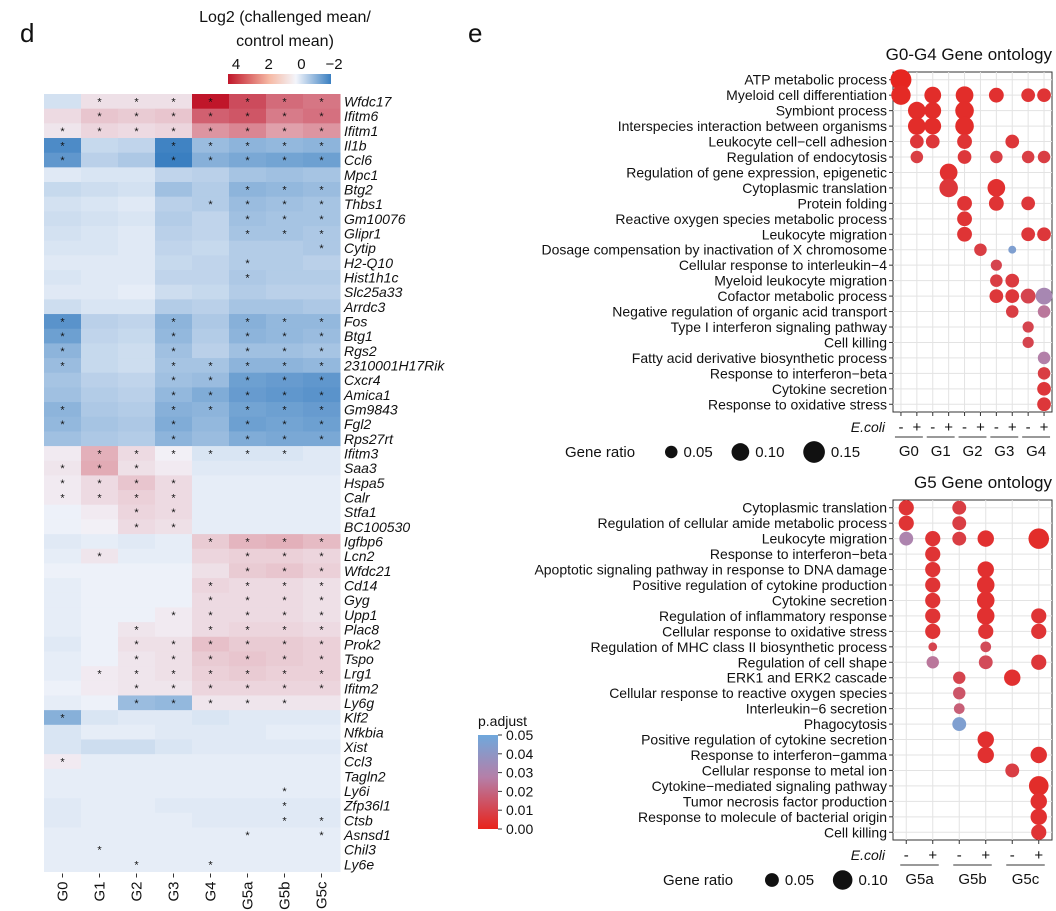  What do you see at coordinates (361, 586) in the screenshot?
I see `gene-label: Cd14` at bounding box center [361, 586].